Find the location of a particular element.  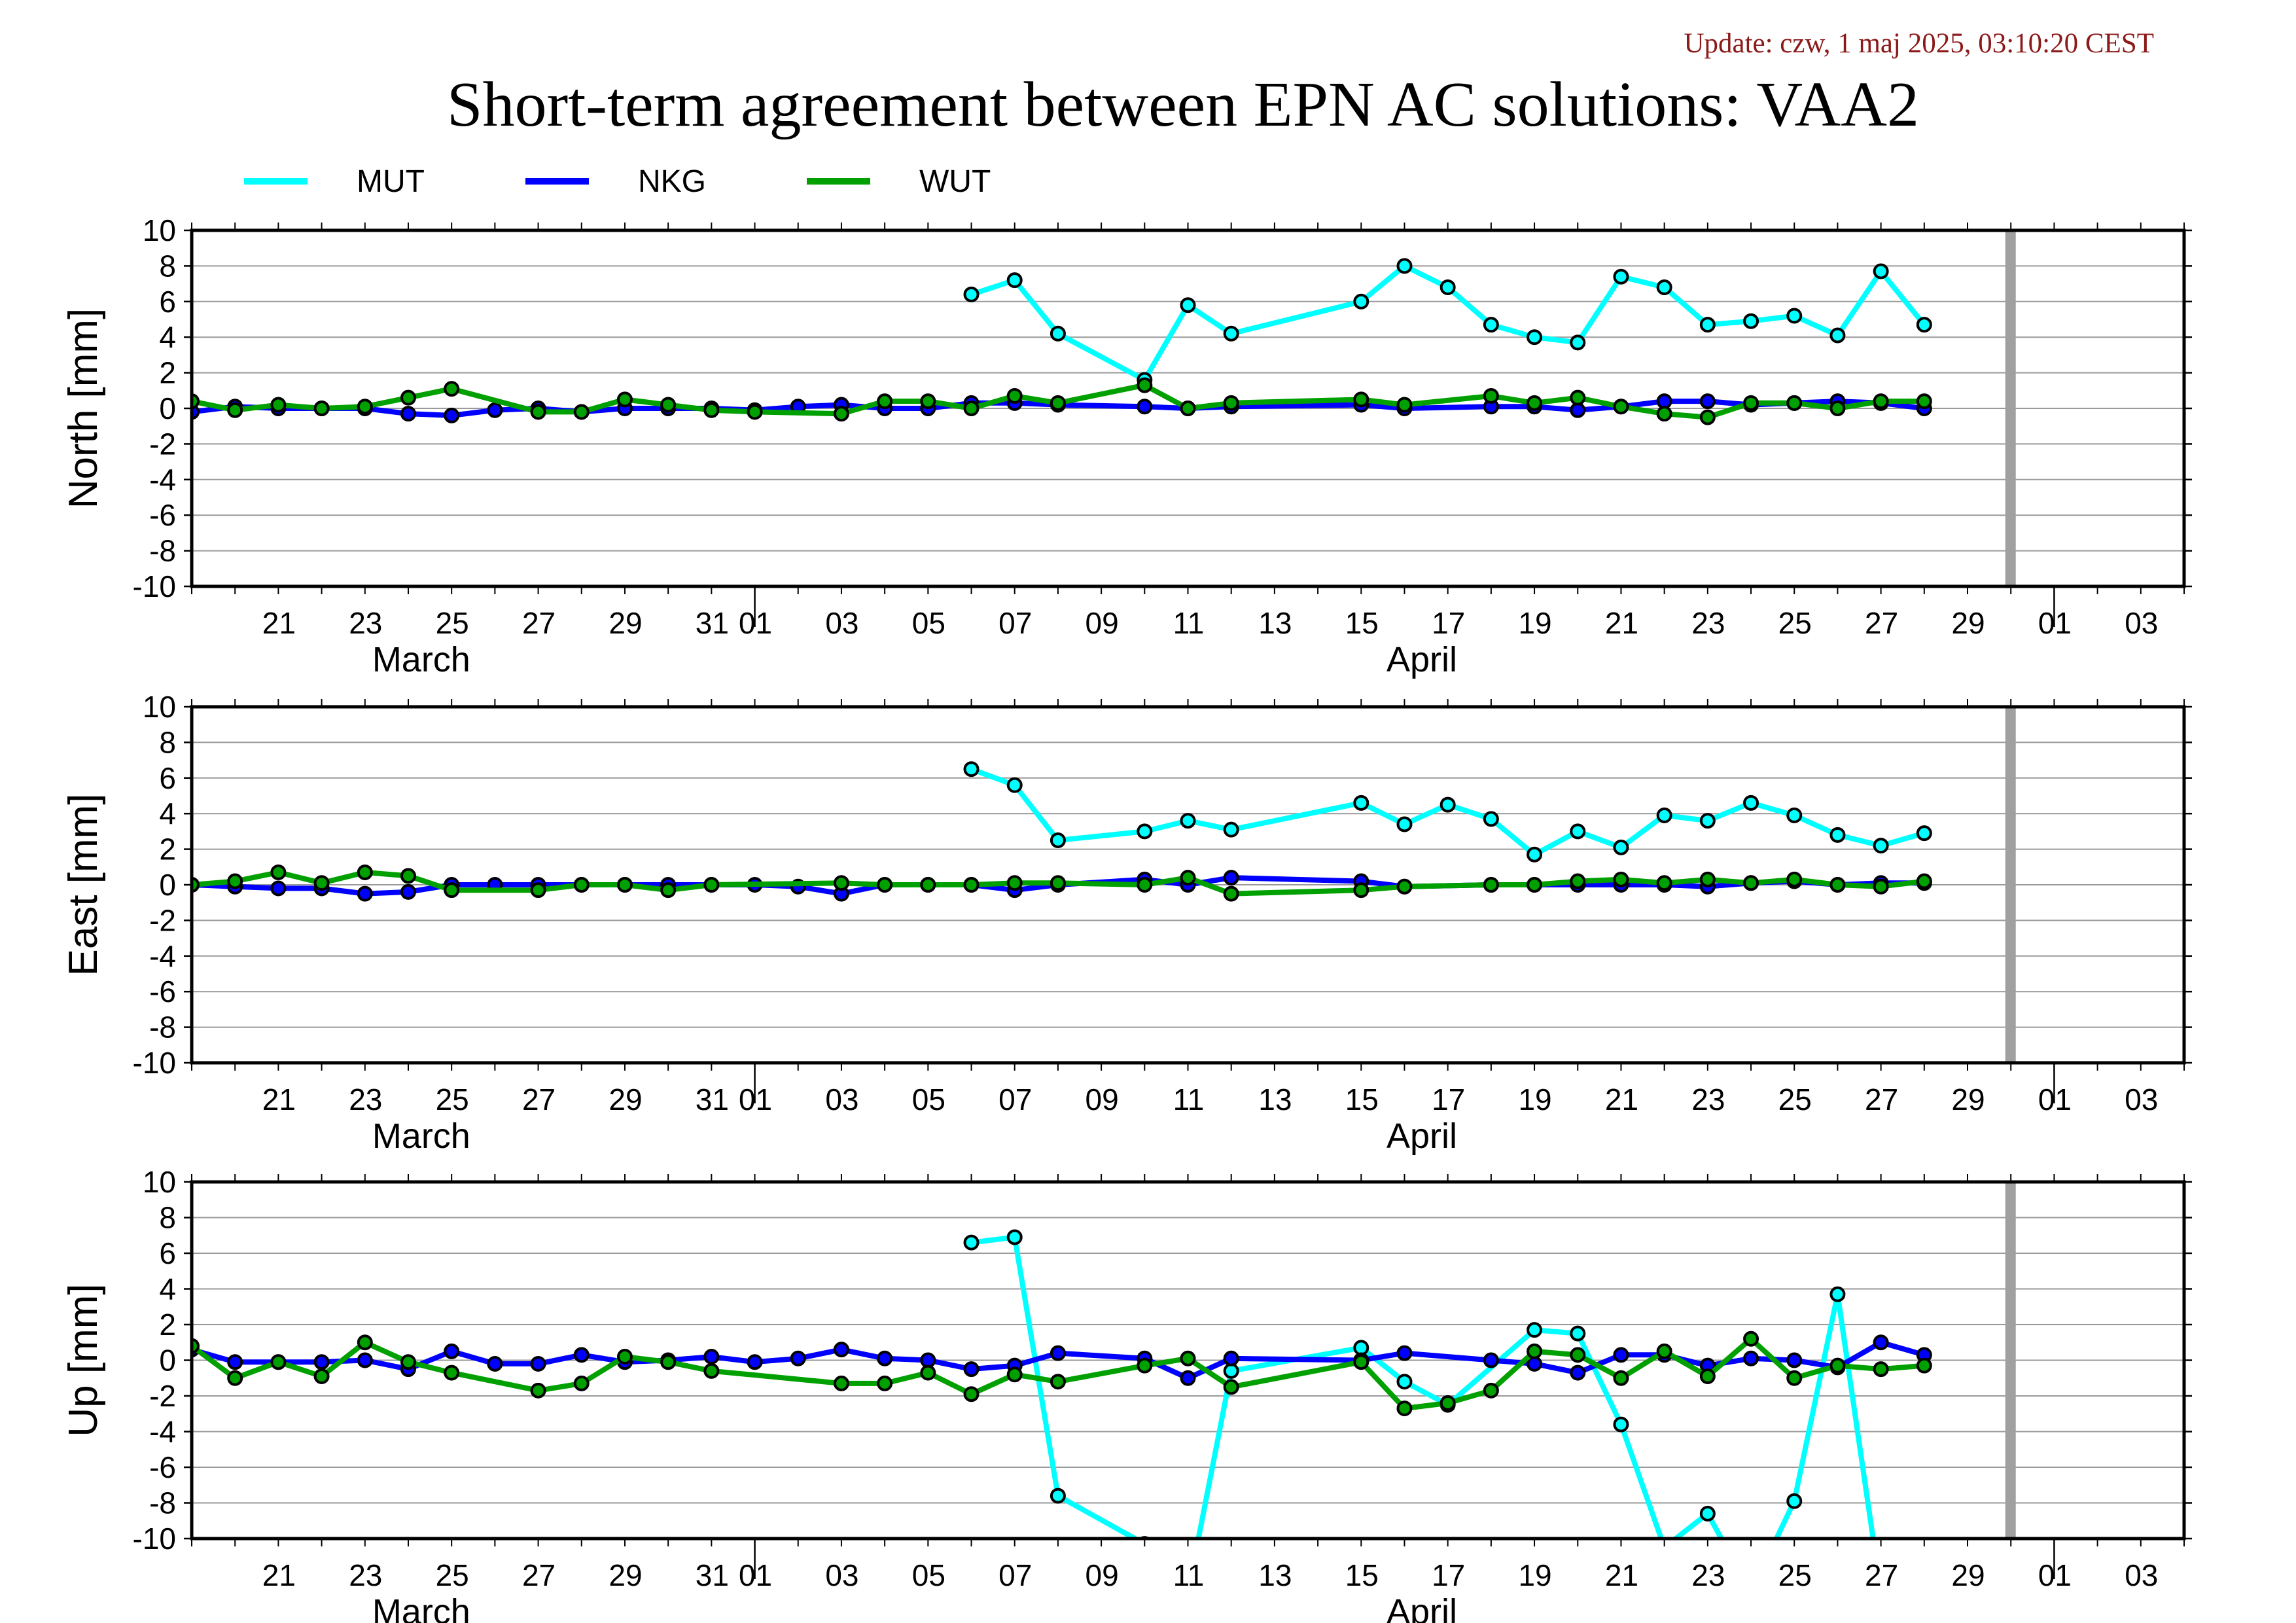

legend: MUT NKG WUT is located at coordinates (617, 182).